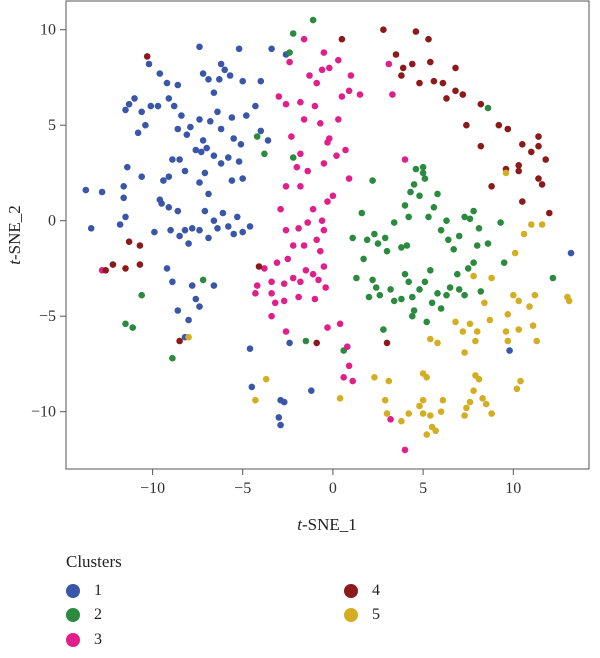 This screenshot has width=600, height=658. What do you see at coordinates (98, 639) in the screenshot?
I see `legend-label-3: 3` at bounding box center [98, 639].